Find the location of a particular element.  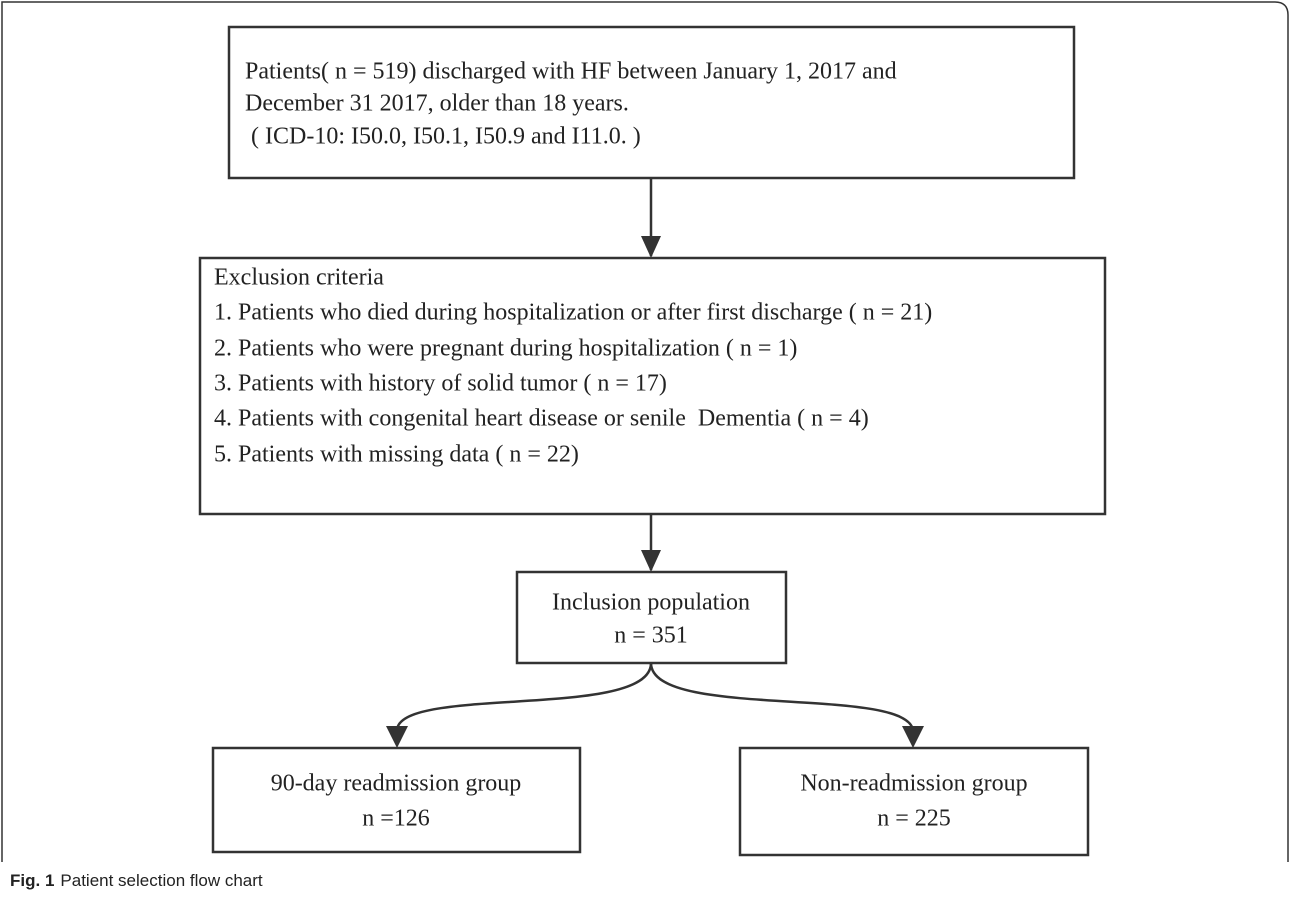

box-non-readmission is located at coordinates (914, 801).